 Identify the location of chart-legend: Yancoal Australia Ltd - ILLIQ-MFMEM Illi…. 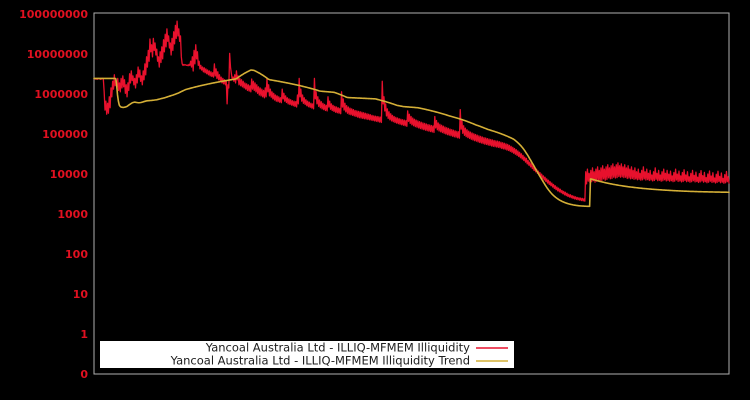
(307, 355).